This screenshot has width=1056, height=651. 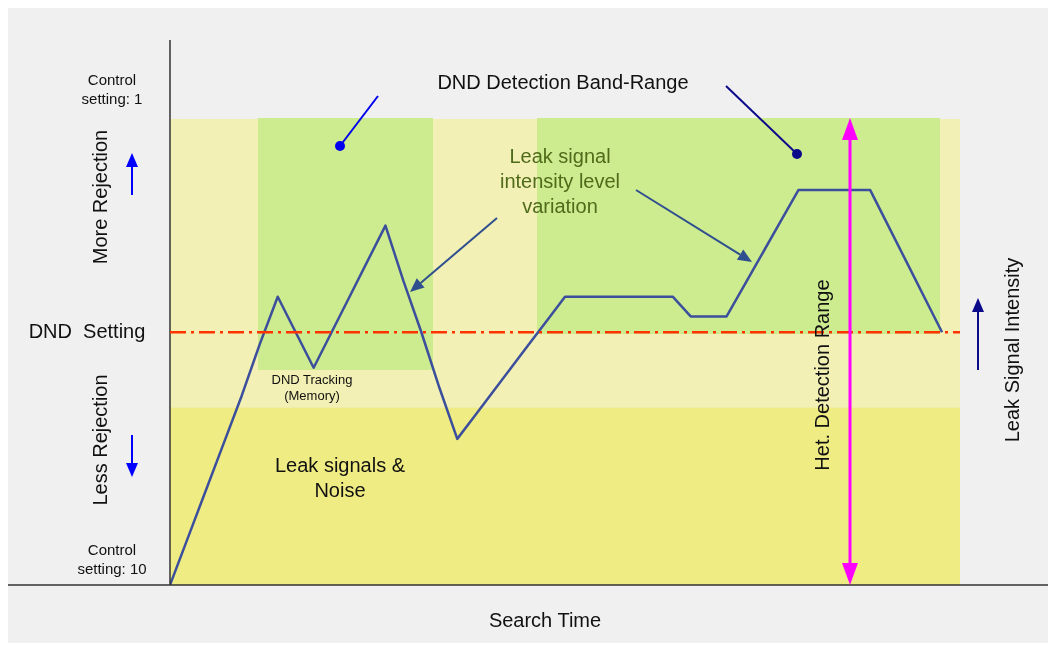 What do you see at coordinates (312, 388) in the screenshot?
I see `annotation: DND Tracking (Memory)` at bounding box center [312, 388].